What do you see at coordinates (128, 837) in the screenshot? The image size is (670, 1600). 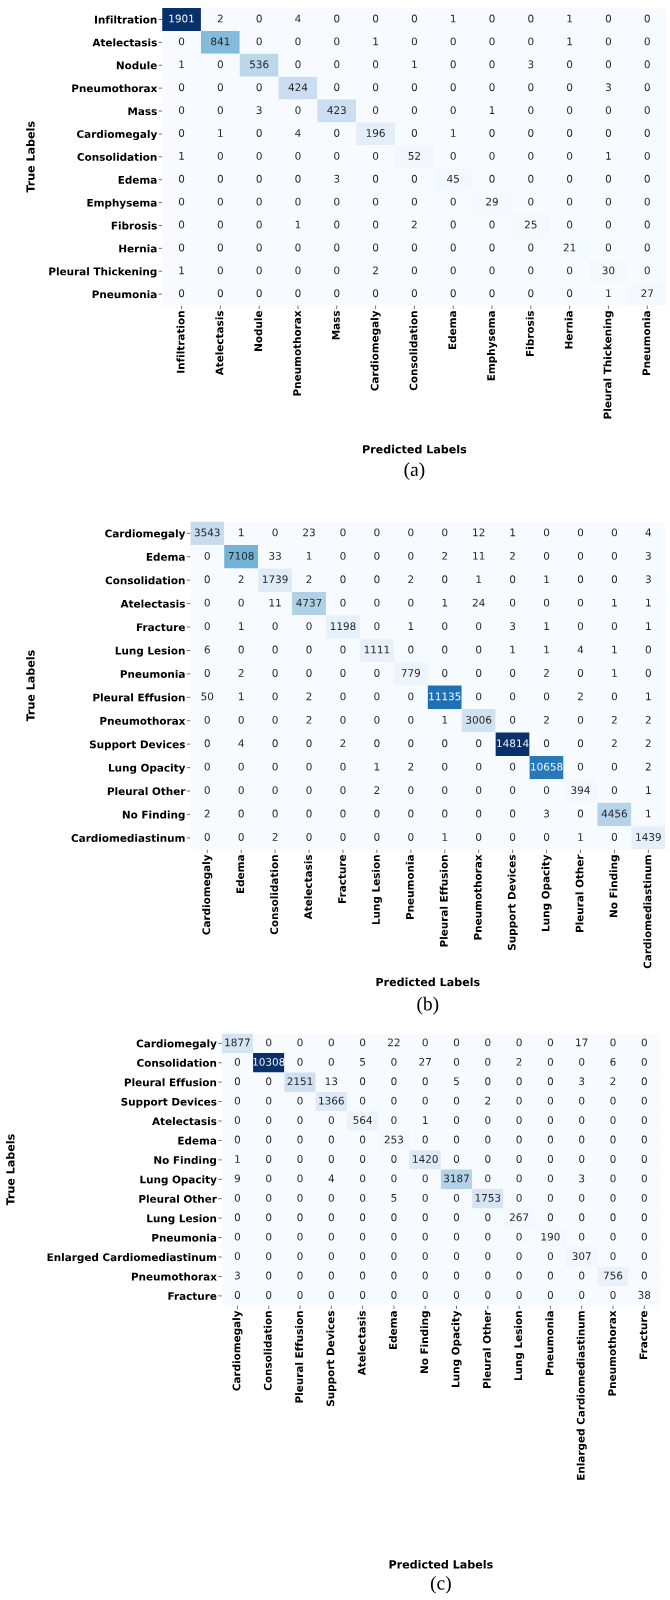 I see `y-tick-label: Cardiomediastinum` at bounding box center [128, 837].